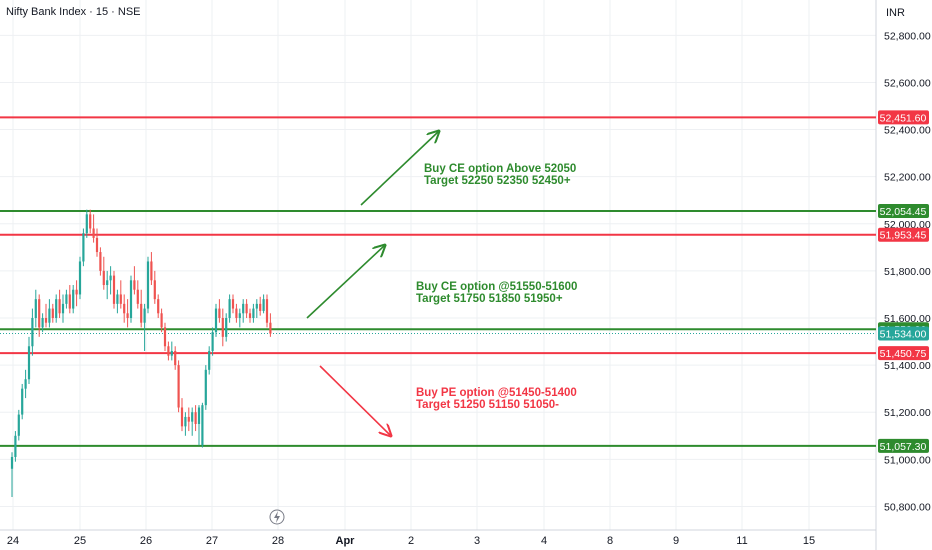 Image resolution: width=932 pixels, height=550 pixels. What do you see at coordinates (496, 393) in the screenshot?
I see `annotation-text: Buy PE option @51450-51400` at bounding box center [496, 393].